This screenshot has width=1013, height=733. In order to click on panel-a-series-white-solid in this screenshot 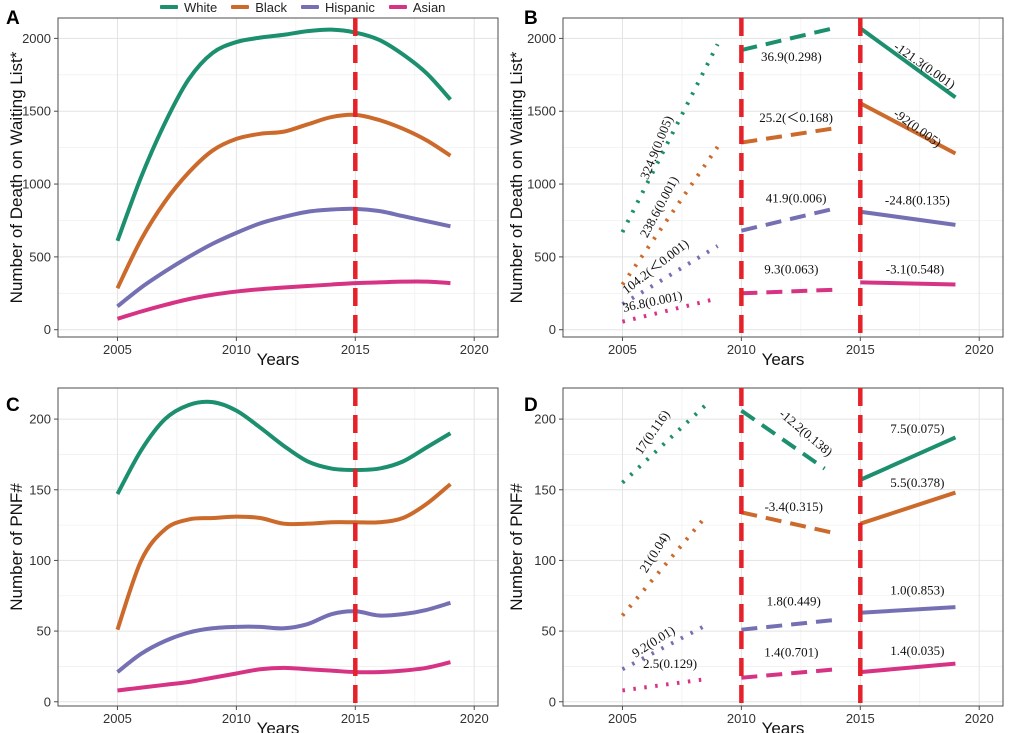, I will do `click(283, 134)`.